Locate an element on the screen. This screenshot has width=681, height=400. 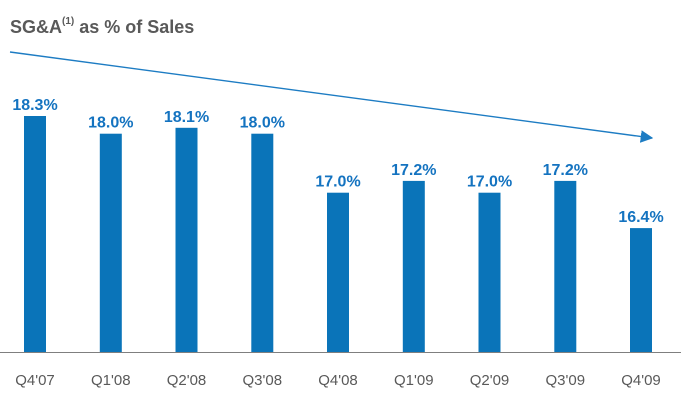
bar-q407 is located at coordinates (35, 234).